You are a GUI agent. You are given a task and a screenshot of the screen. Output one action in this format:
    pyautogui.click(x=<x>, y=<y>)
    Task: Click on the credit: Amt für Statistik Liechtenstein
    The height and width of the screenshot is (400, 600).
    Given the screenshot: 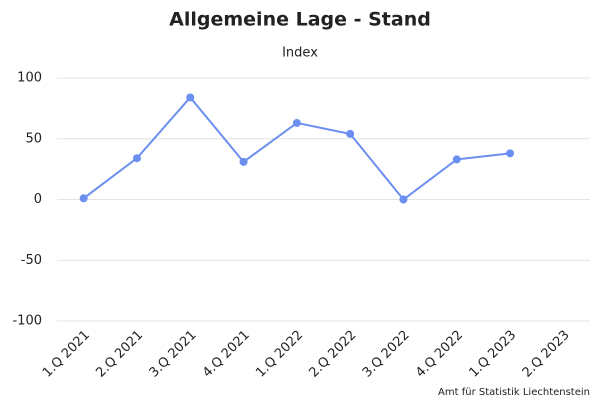 What is the action you would take?
    pyautogui.click(x=514, y=392)
    